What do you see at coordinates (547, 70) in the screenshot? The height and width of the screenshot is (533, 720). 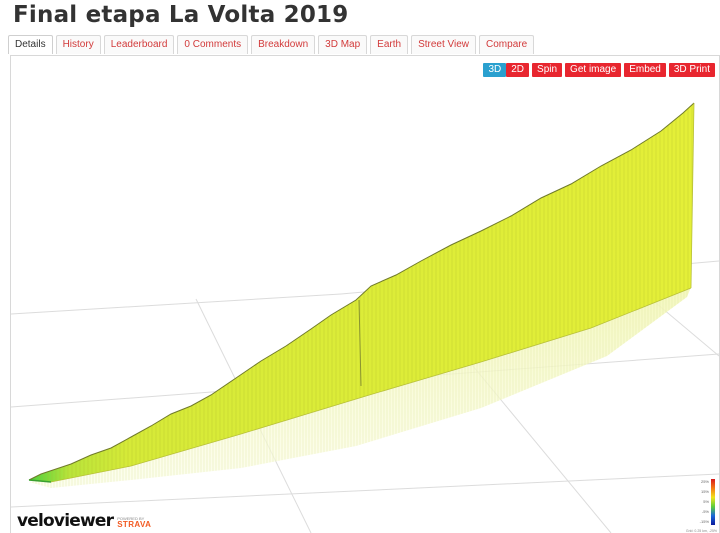 I see `spin-button: Spin` at bounding box center [547, 70].